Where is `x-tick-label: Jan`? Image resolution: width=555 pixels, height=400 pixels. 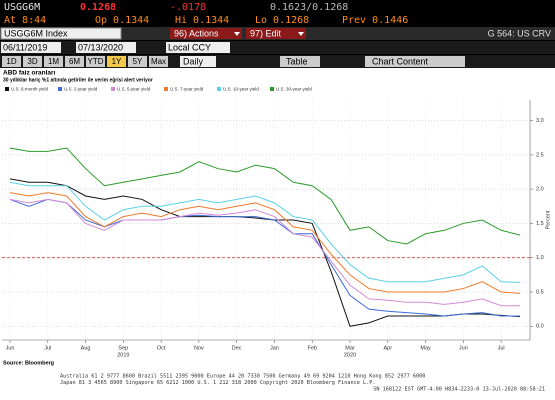 x-tick-label: Jan is located at coordinates (274, 348).